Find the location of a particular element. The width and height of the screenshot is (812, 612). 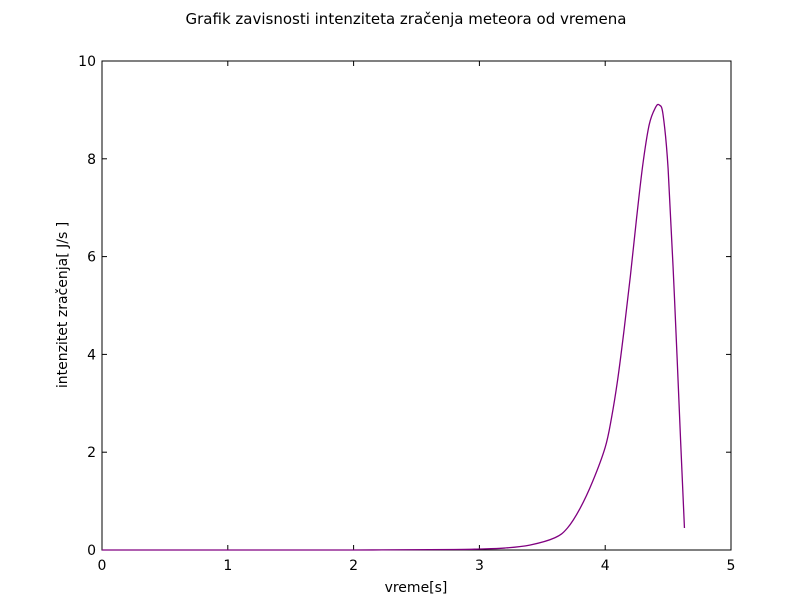

y-tick-label: 6 is located at coordinates (91, 258).